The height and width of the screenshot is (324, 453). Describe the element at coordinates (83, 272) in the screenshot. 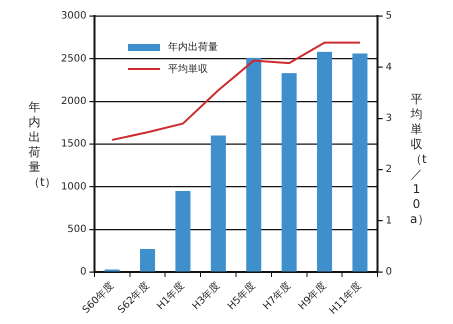

I see `y-tick-label: 0` at that location.